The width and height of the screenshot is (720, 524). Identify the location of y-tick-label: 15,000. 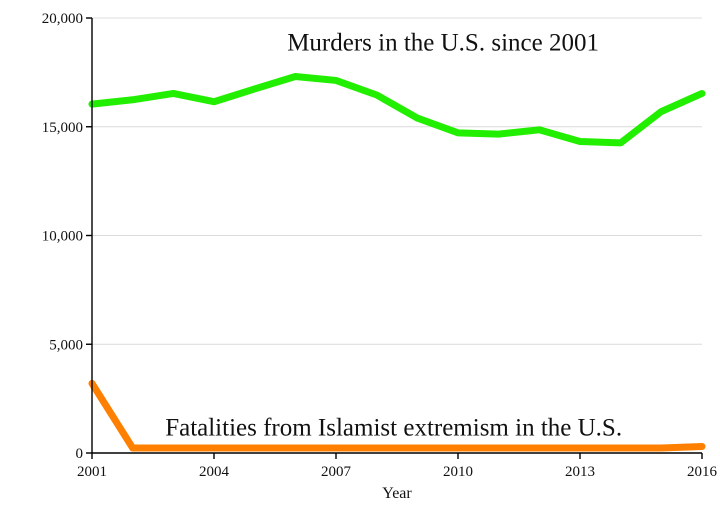
(62, 128).